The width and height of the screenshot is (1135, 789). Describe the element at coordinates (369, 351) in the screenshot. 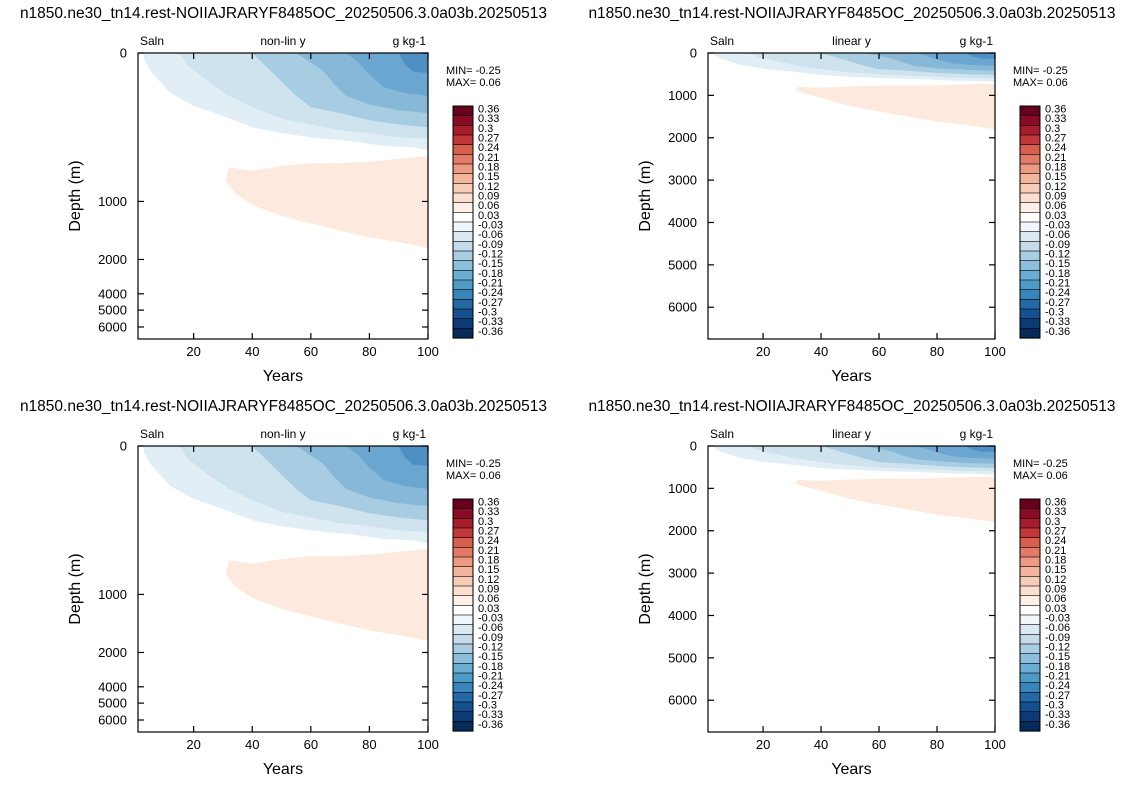

I see `x-tick-label: 80` at that location.